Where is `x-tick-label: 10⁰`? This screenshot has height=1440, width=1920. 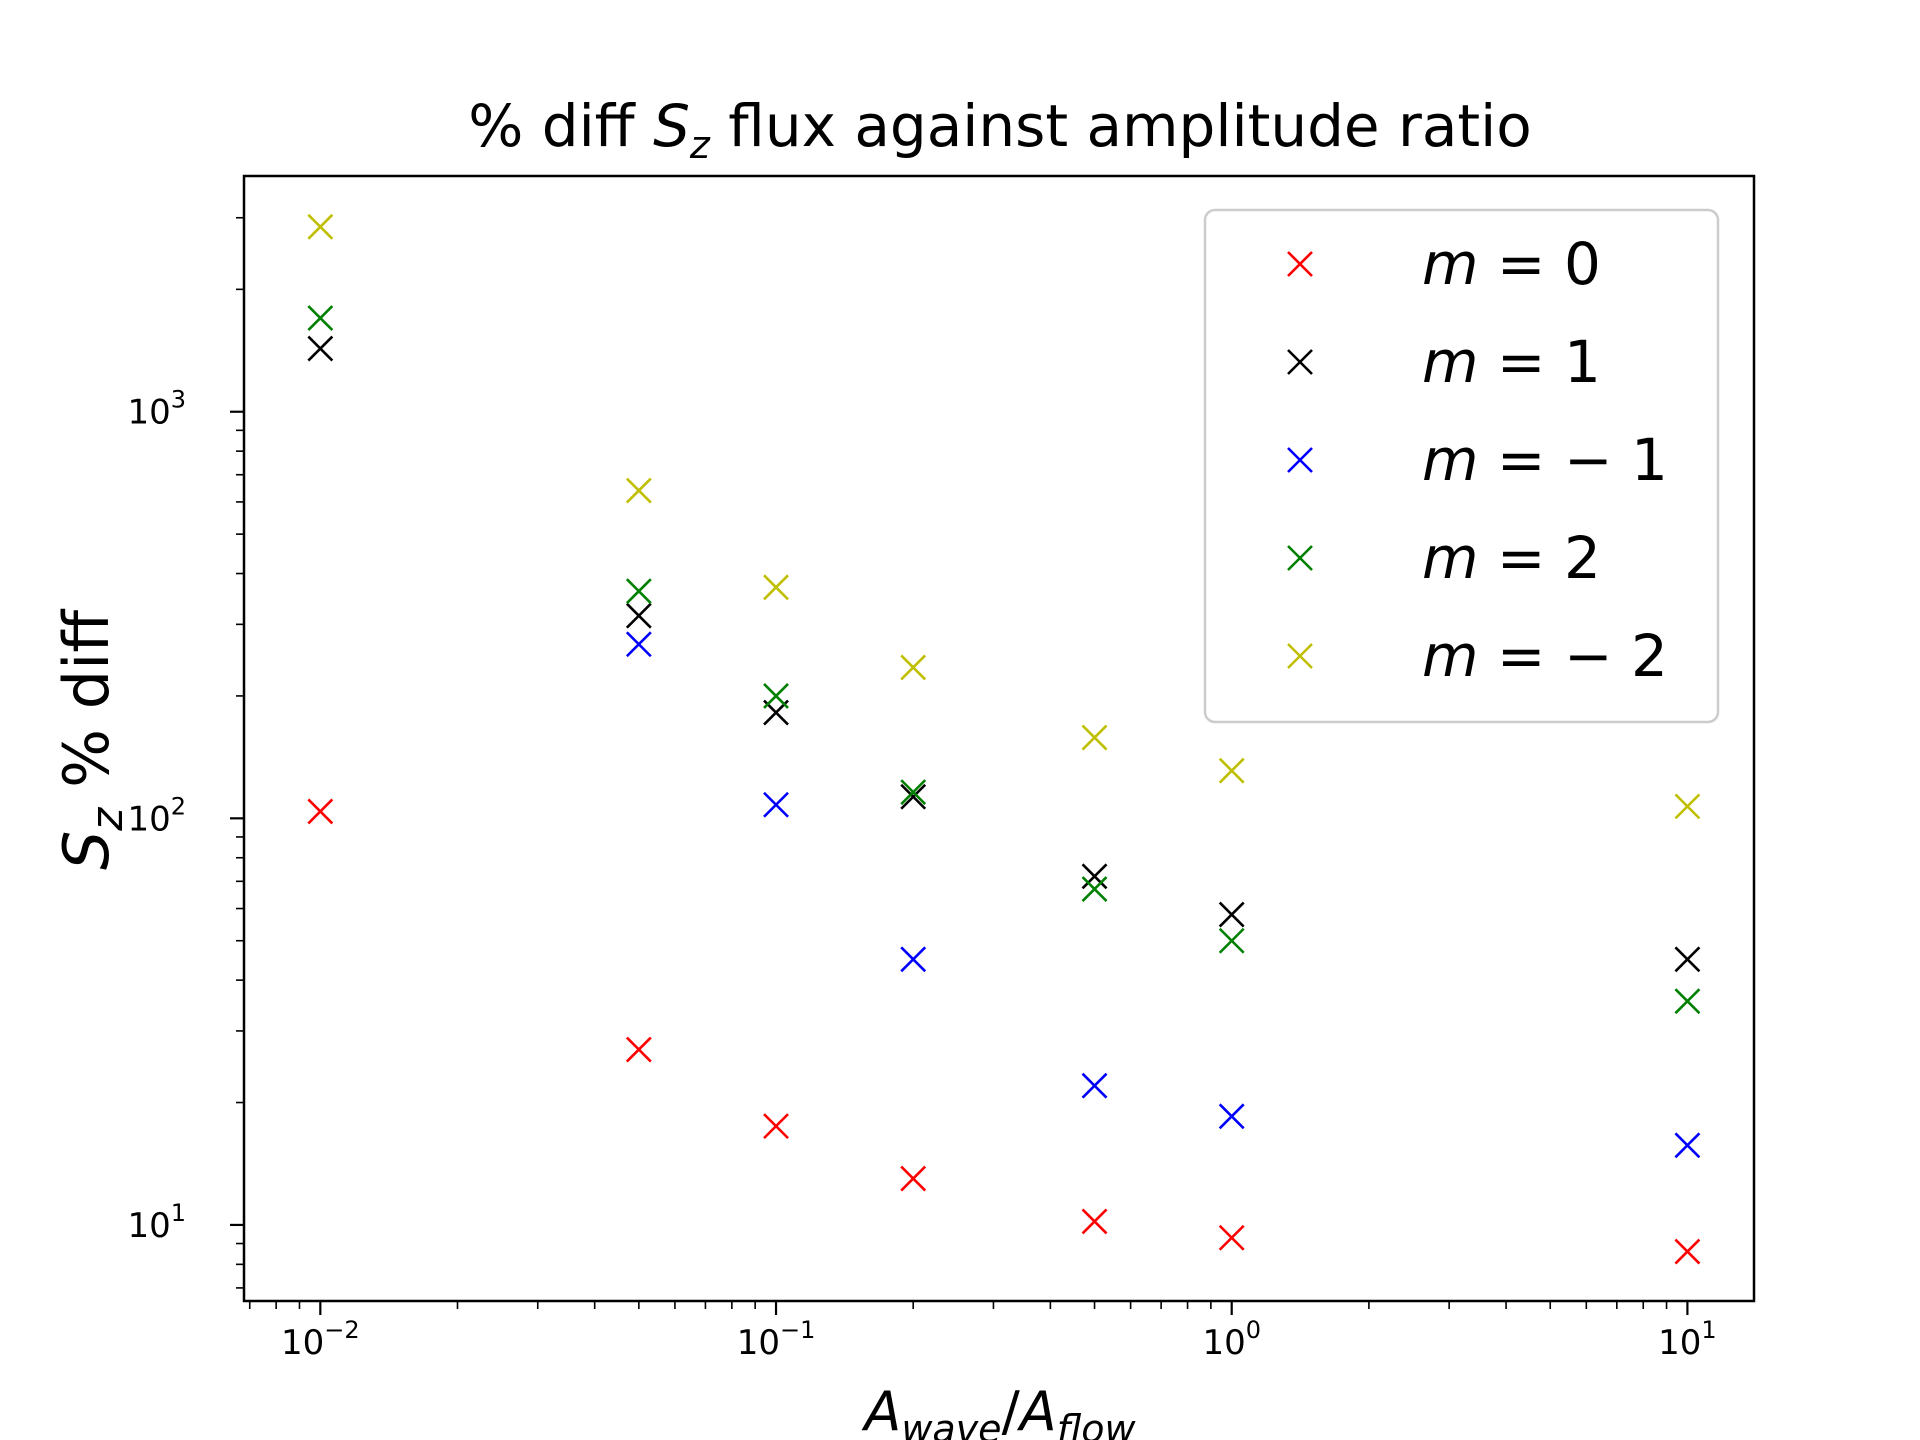
x-tick-label: 10⁰ is located at coordinates (1231, 1339).